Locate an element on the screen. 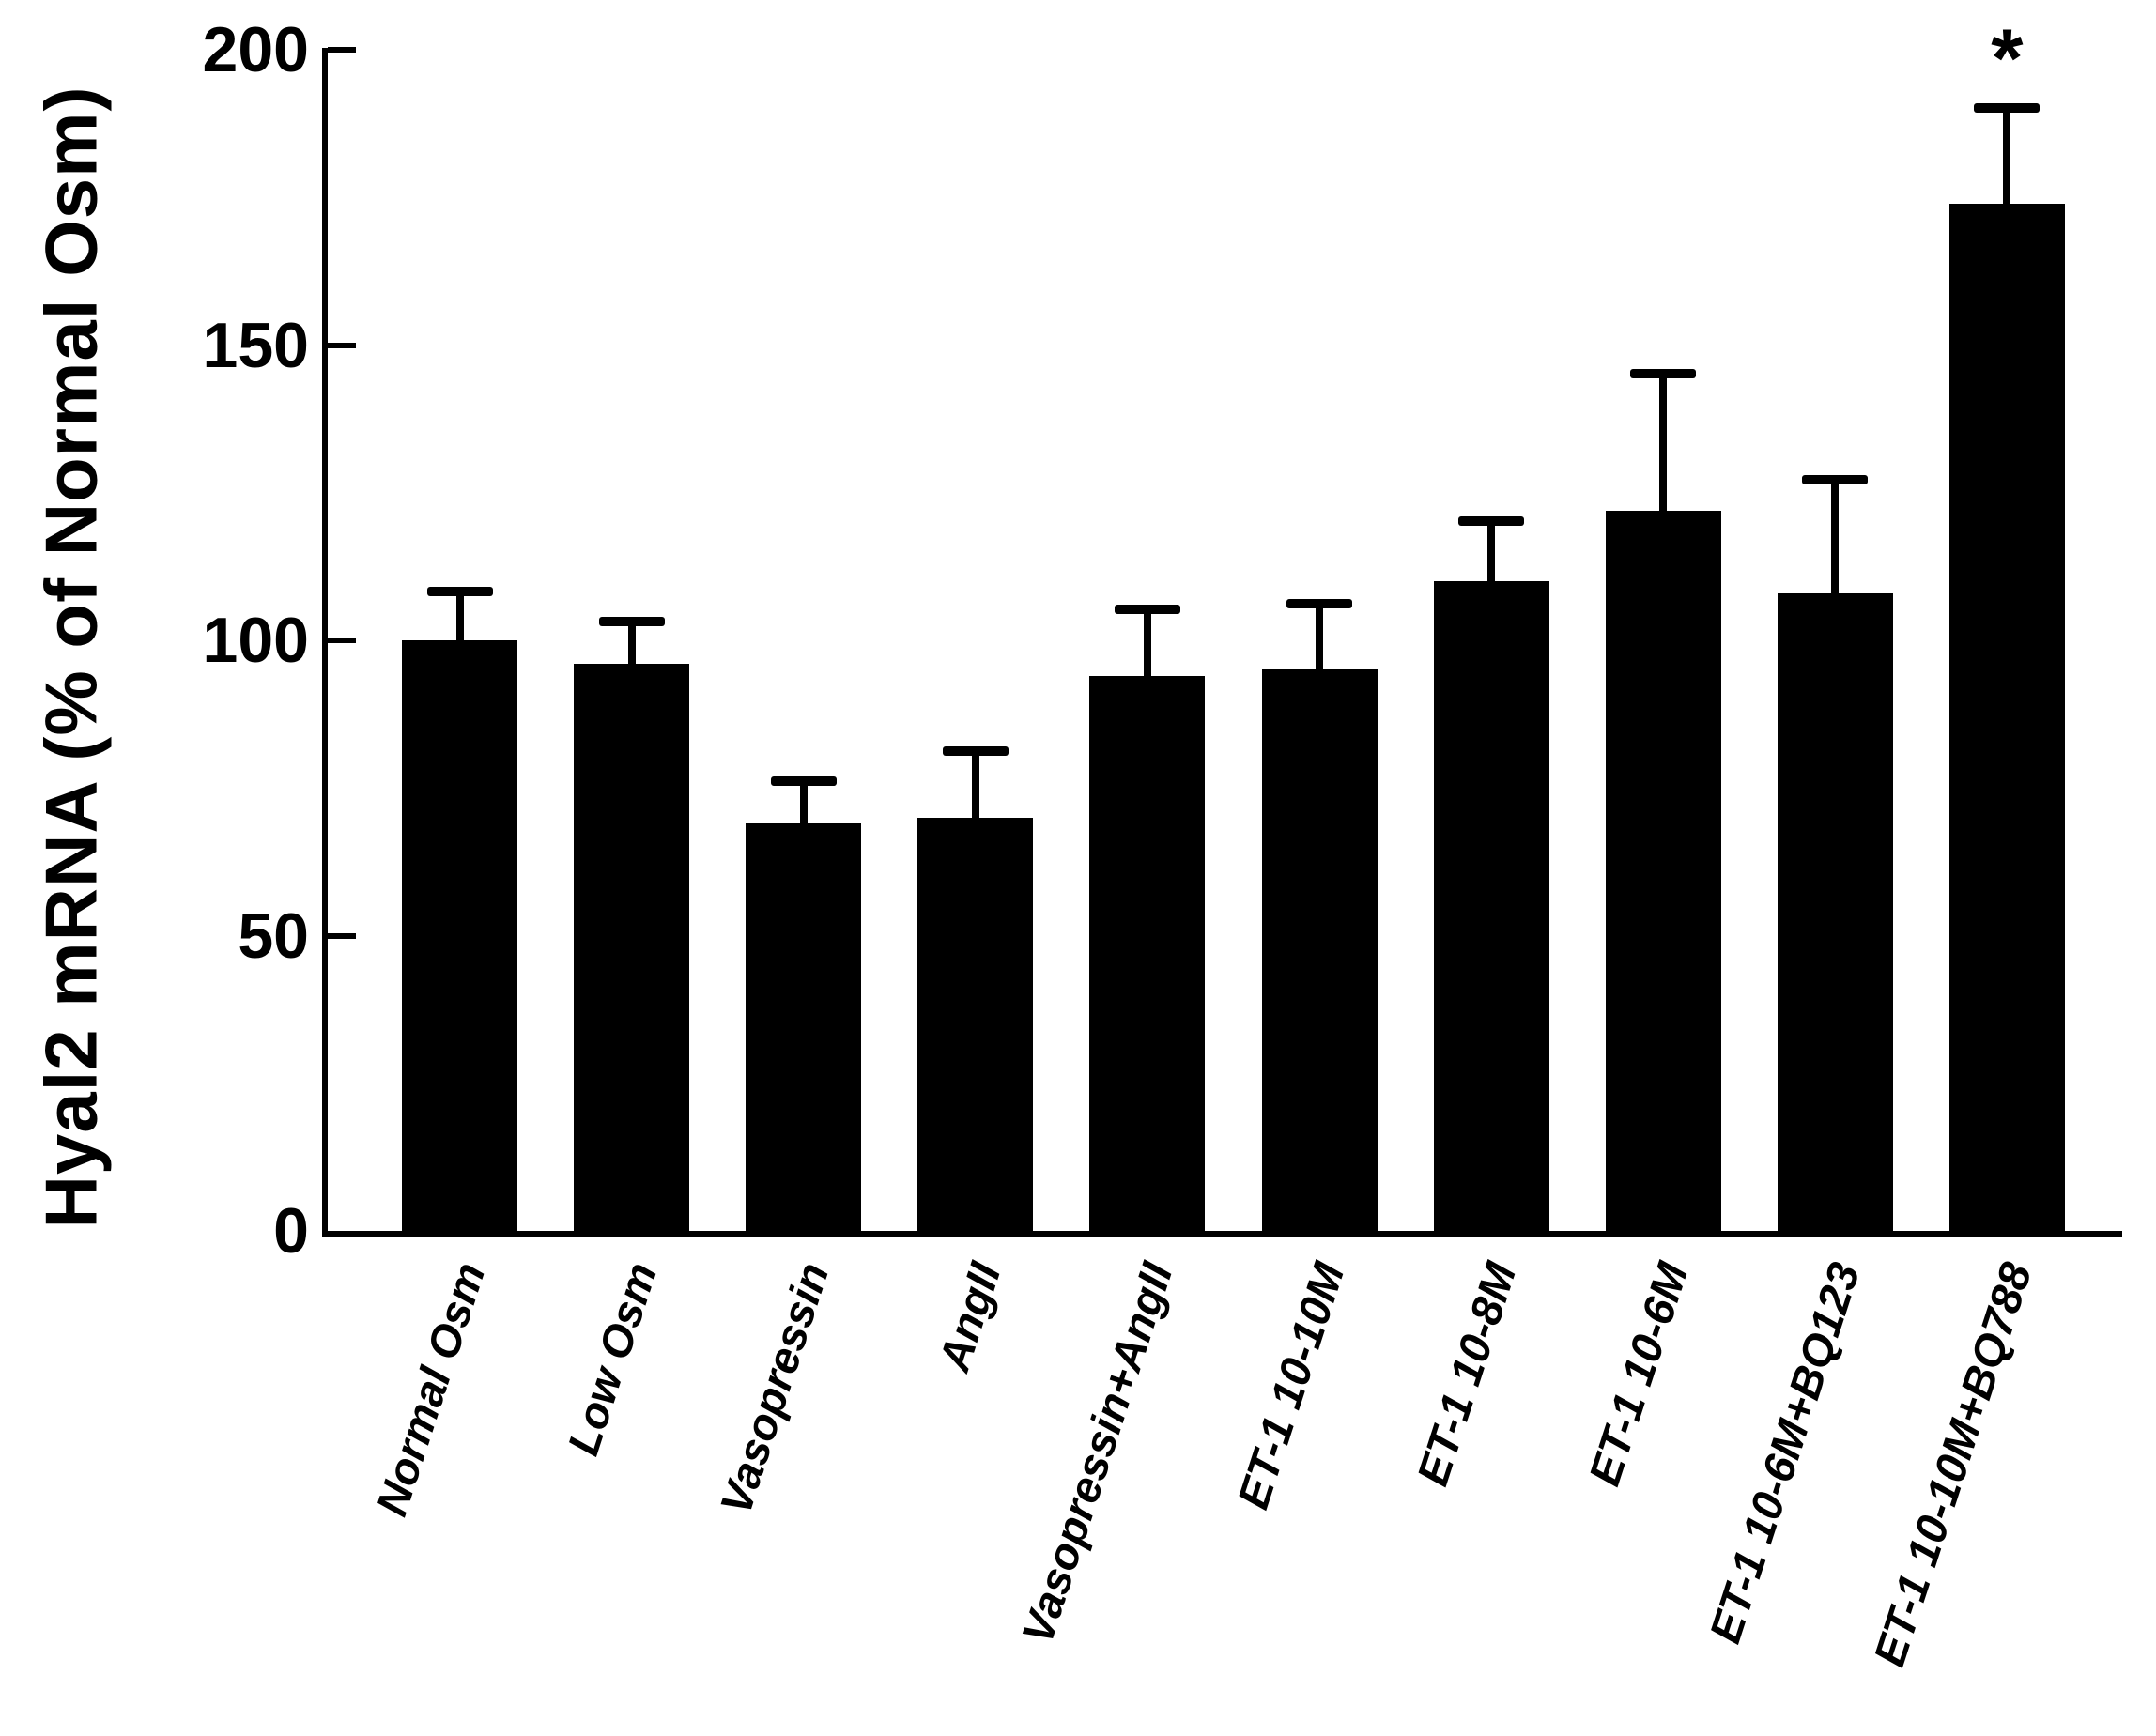 This screenshot has height=1736, width=2156. x-category-label: AngII is located at coordinates (969, 1316).